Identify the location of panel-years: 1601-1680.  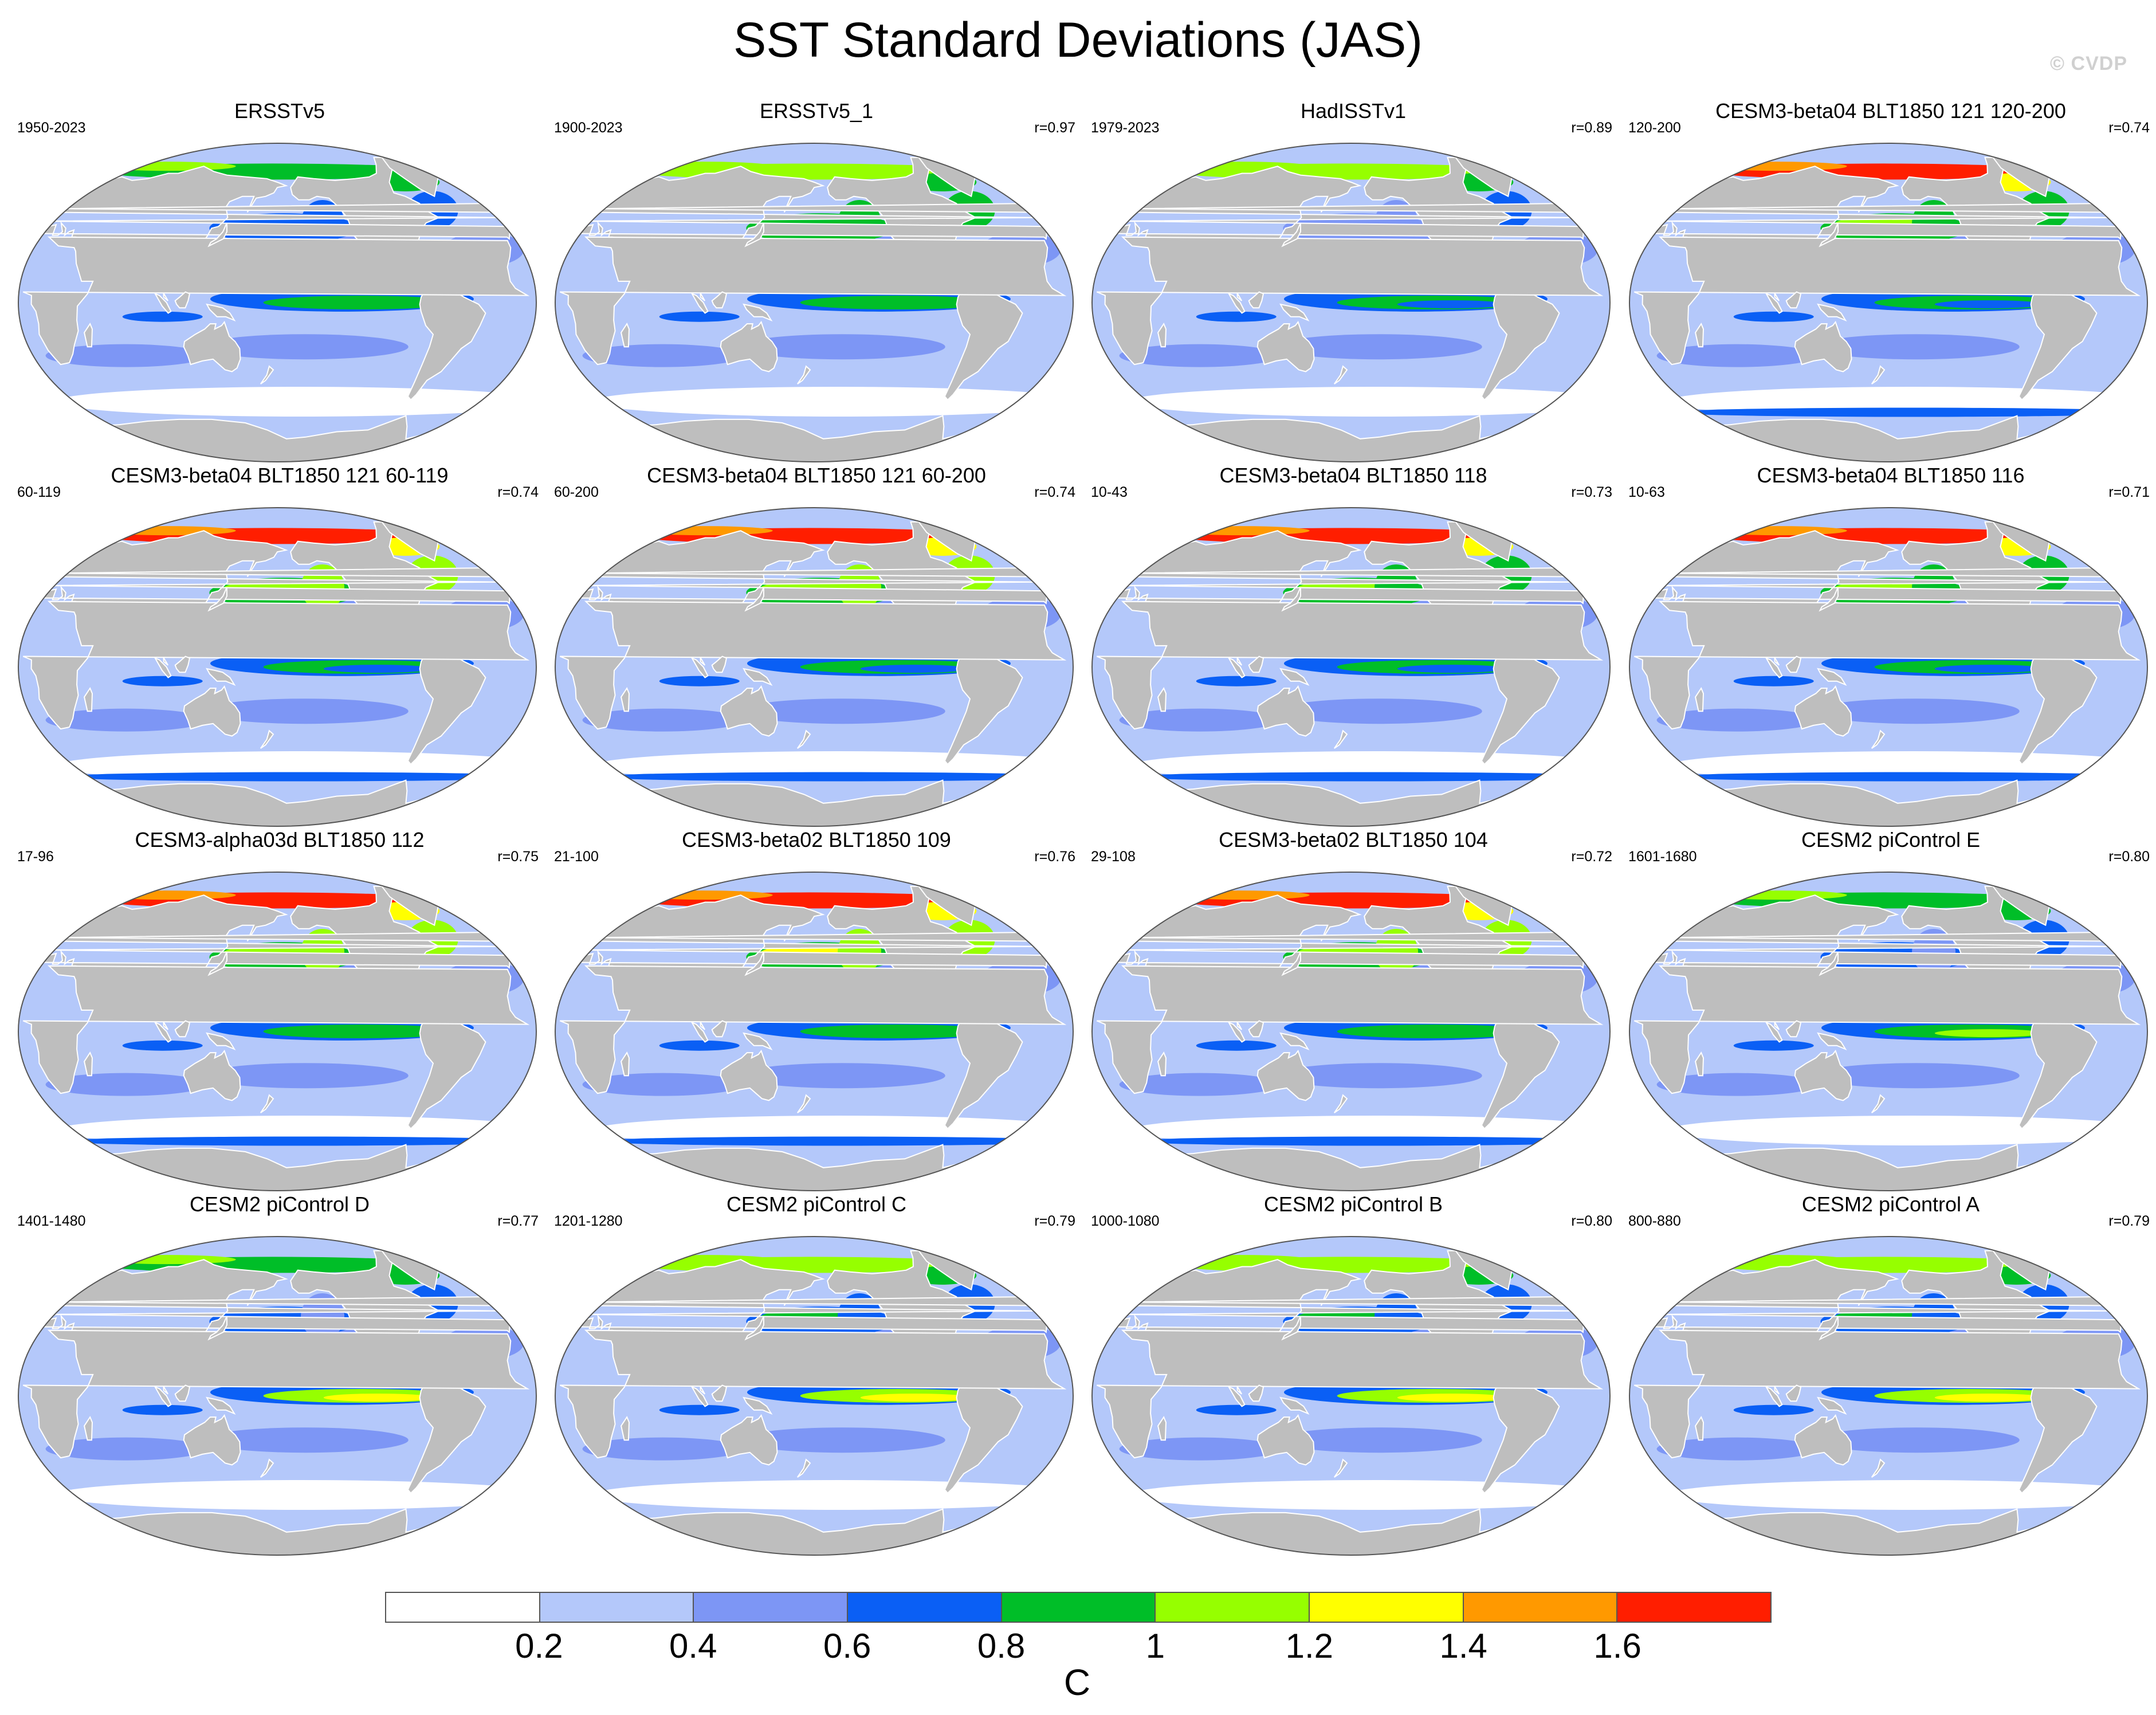
(1662, 857).